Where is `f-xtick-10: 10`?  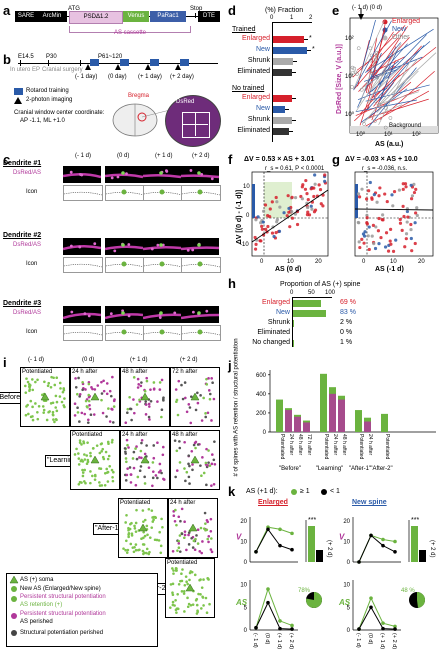 f-xtick-10: 10 is located at coordinates (290, 262).